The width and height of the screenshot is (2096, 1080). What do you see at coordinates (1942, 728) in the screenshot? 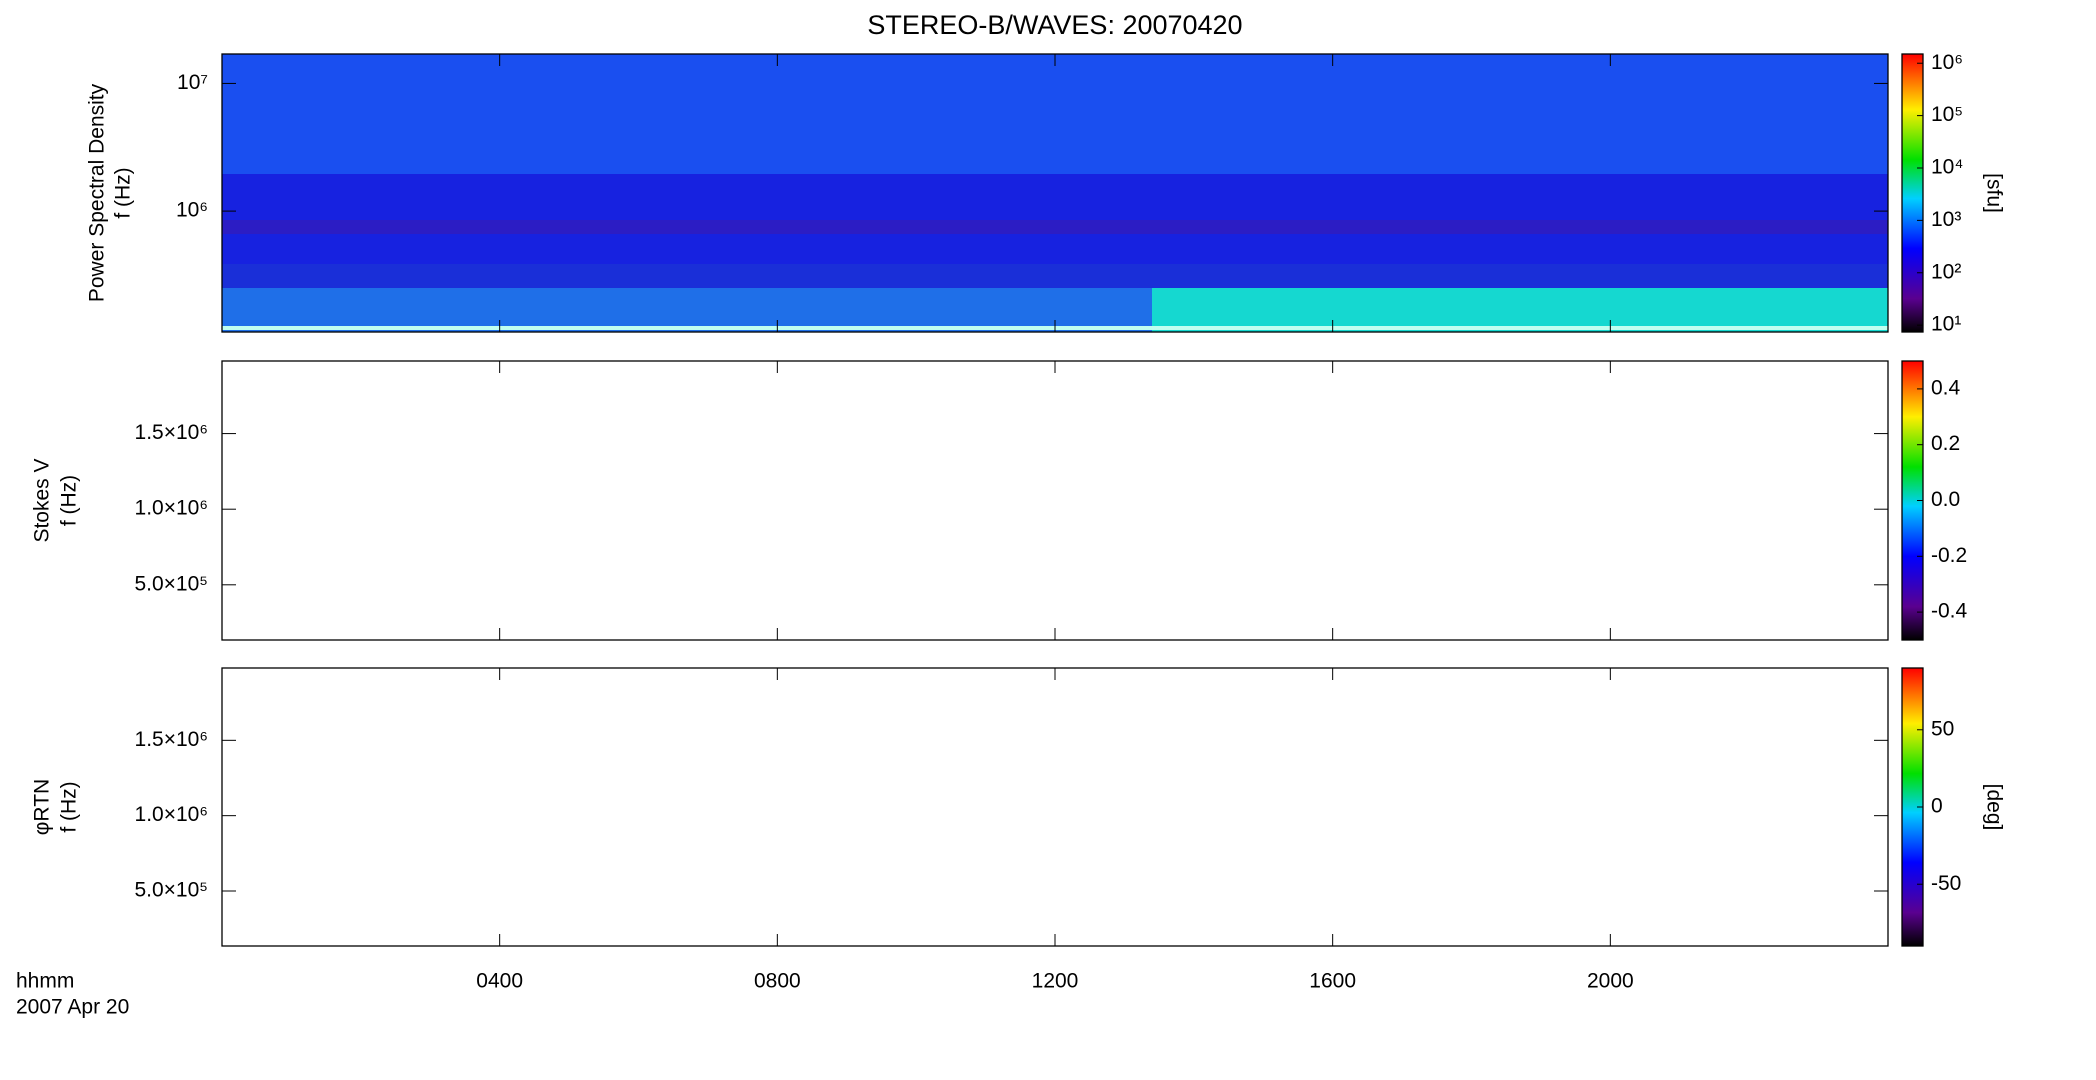
I see `colorbar-tick-label: 50` at bounding box center [1942, 728].